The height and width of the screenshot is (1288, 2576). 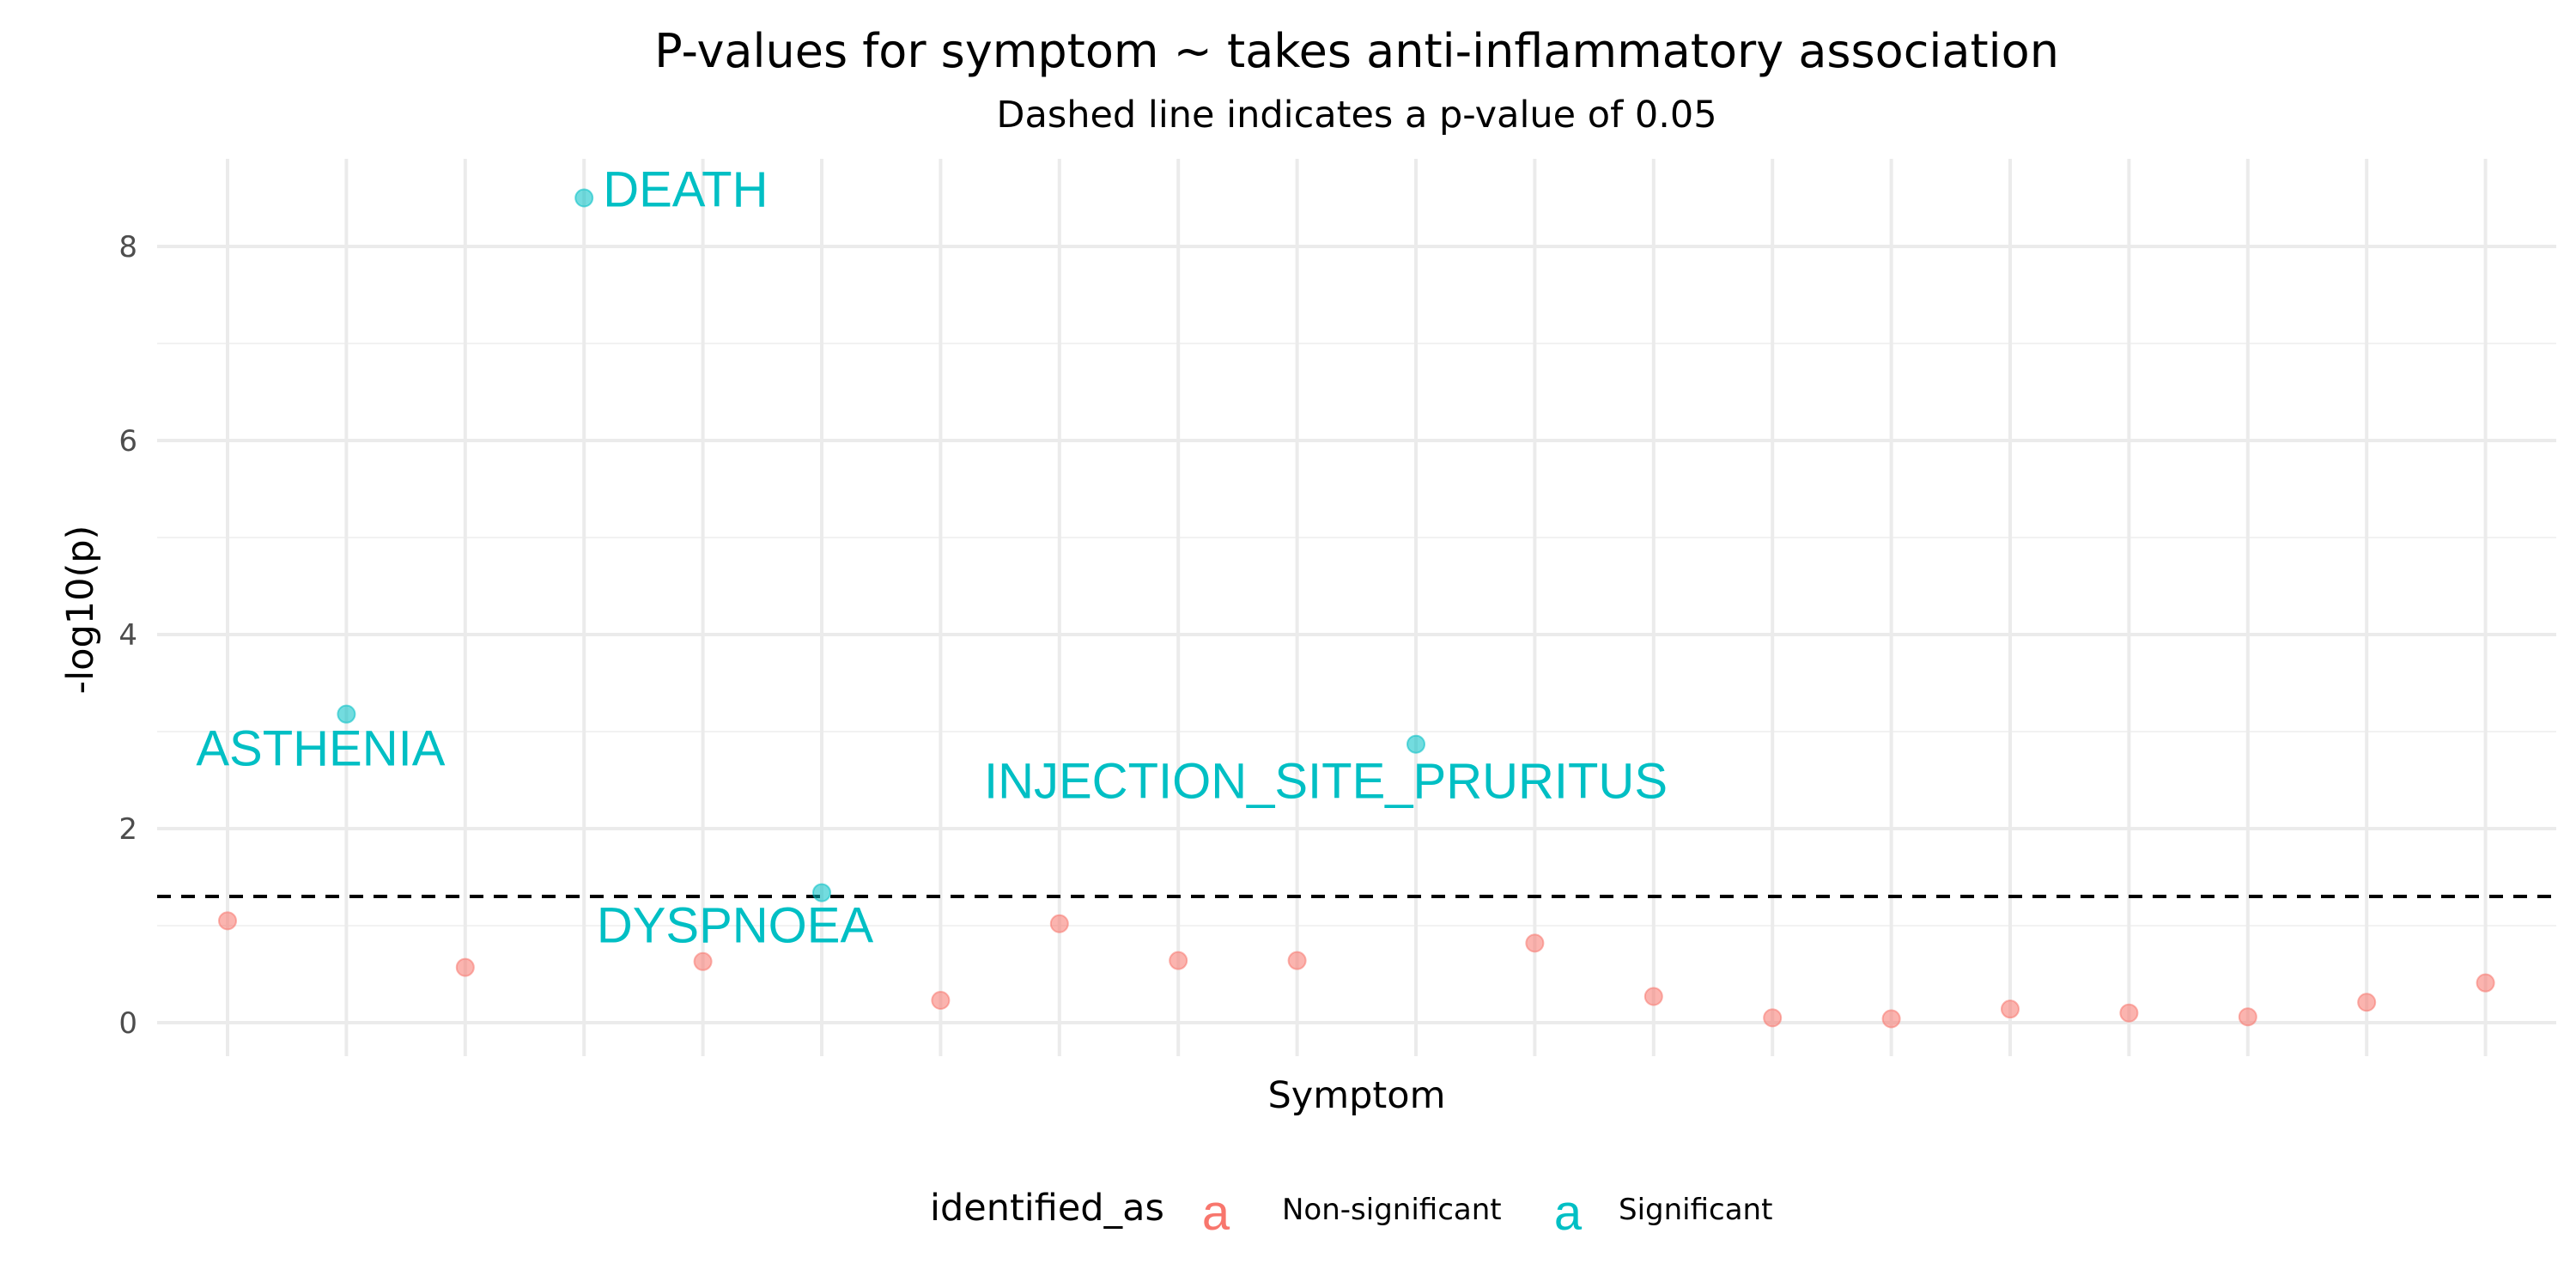 What do you see at coordinates (735, 926) in the screenshot?
I see `point-label-dyspnoea: DYSPNOEA` at bounding box center [735, 926].